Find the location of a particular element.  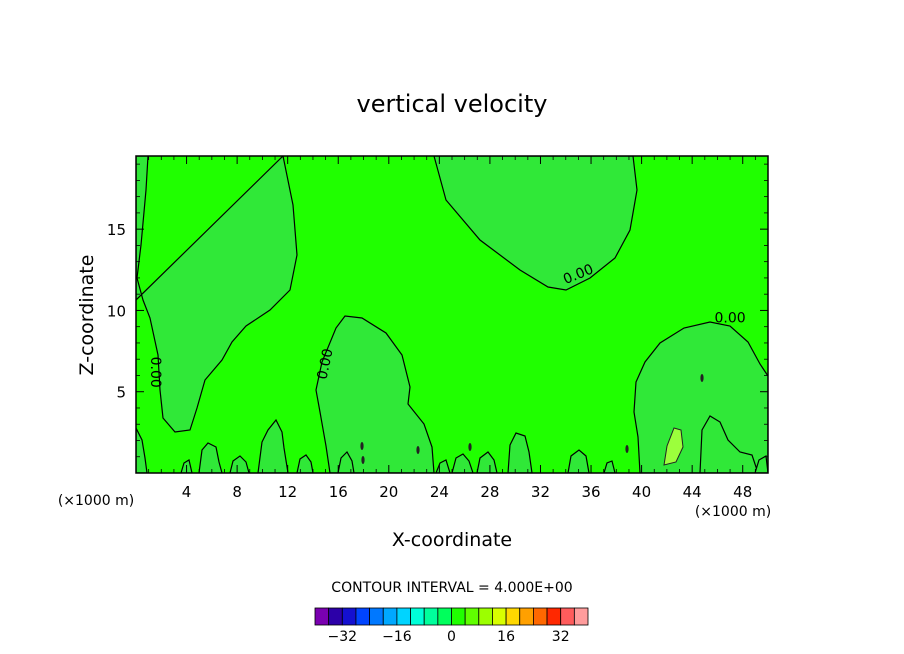

colorbar is located at coordinates (451, 616).